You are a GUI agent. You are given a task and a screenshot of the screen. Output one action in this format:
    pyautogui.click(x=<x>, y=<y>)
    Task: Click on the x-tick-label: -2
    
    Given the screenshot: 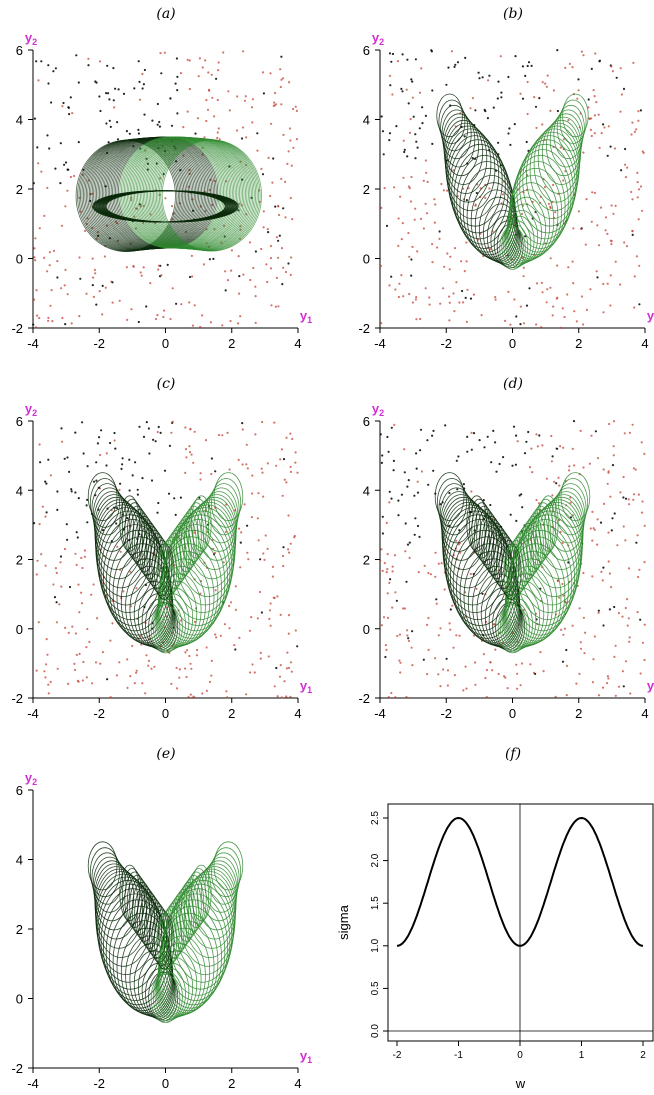 What is the action you would take?
    pyautogui.click(x=99, y=713)
    